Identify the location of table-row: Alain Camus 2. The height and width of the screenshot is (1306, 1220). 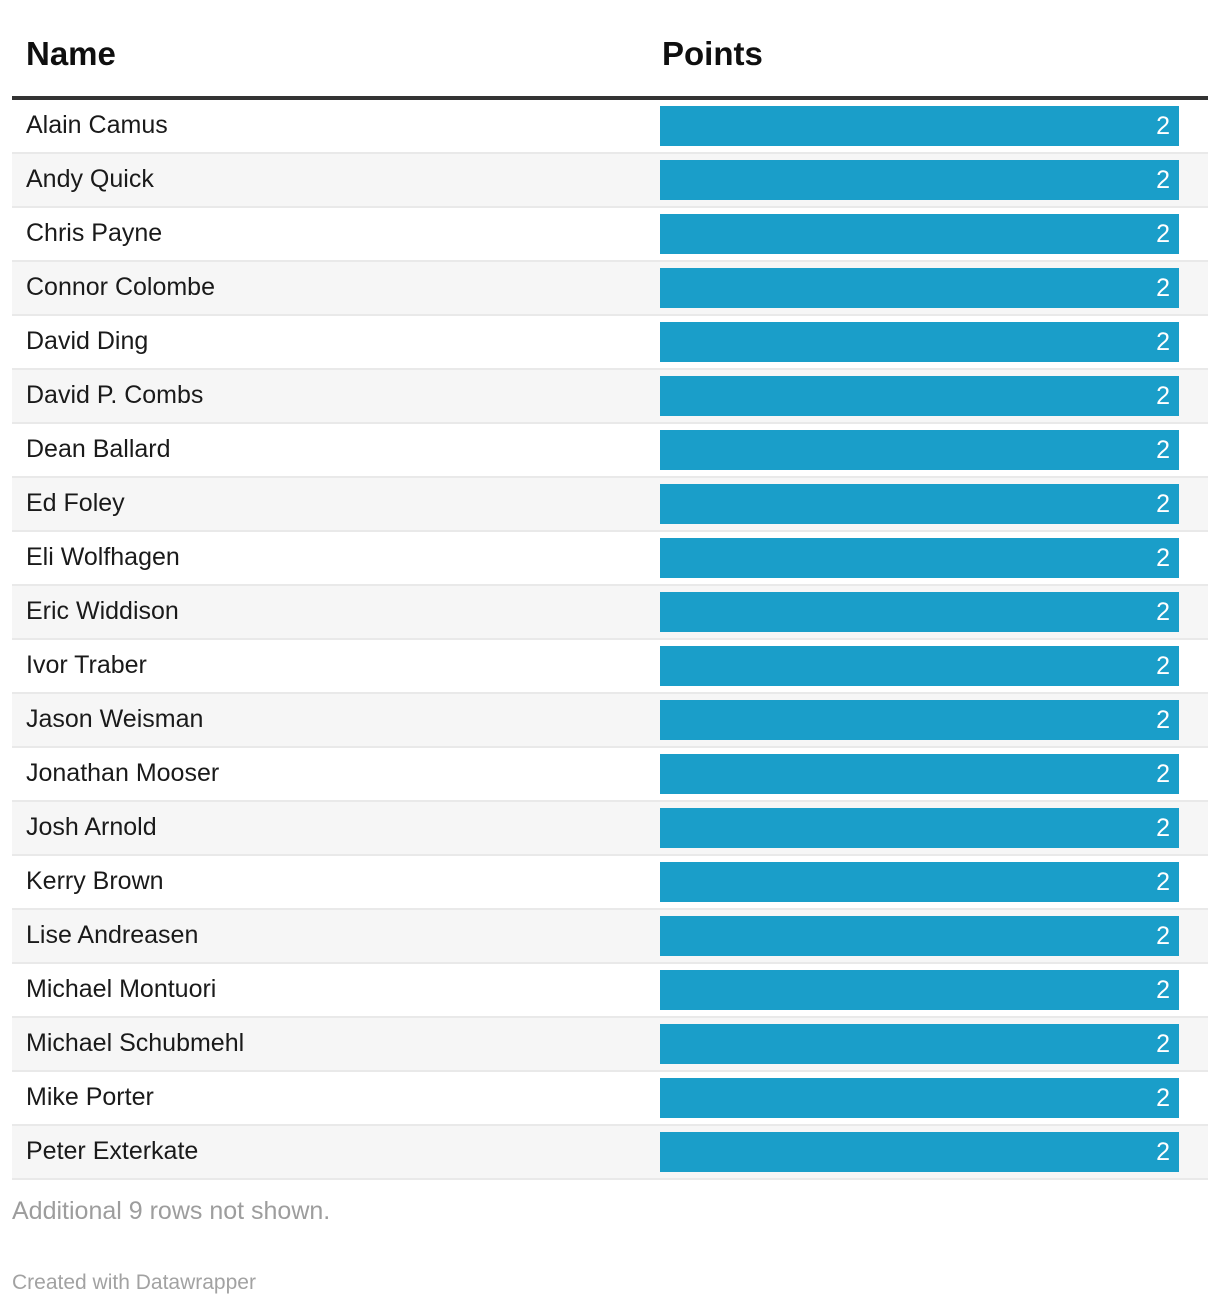
(610, 127).